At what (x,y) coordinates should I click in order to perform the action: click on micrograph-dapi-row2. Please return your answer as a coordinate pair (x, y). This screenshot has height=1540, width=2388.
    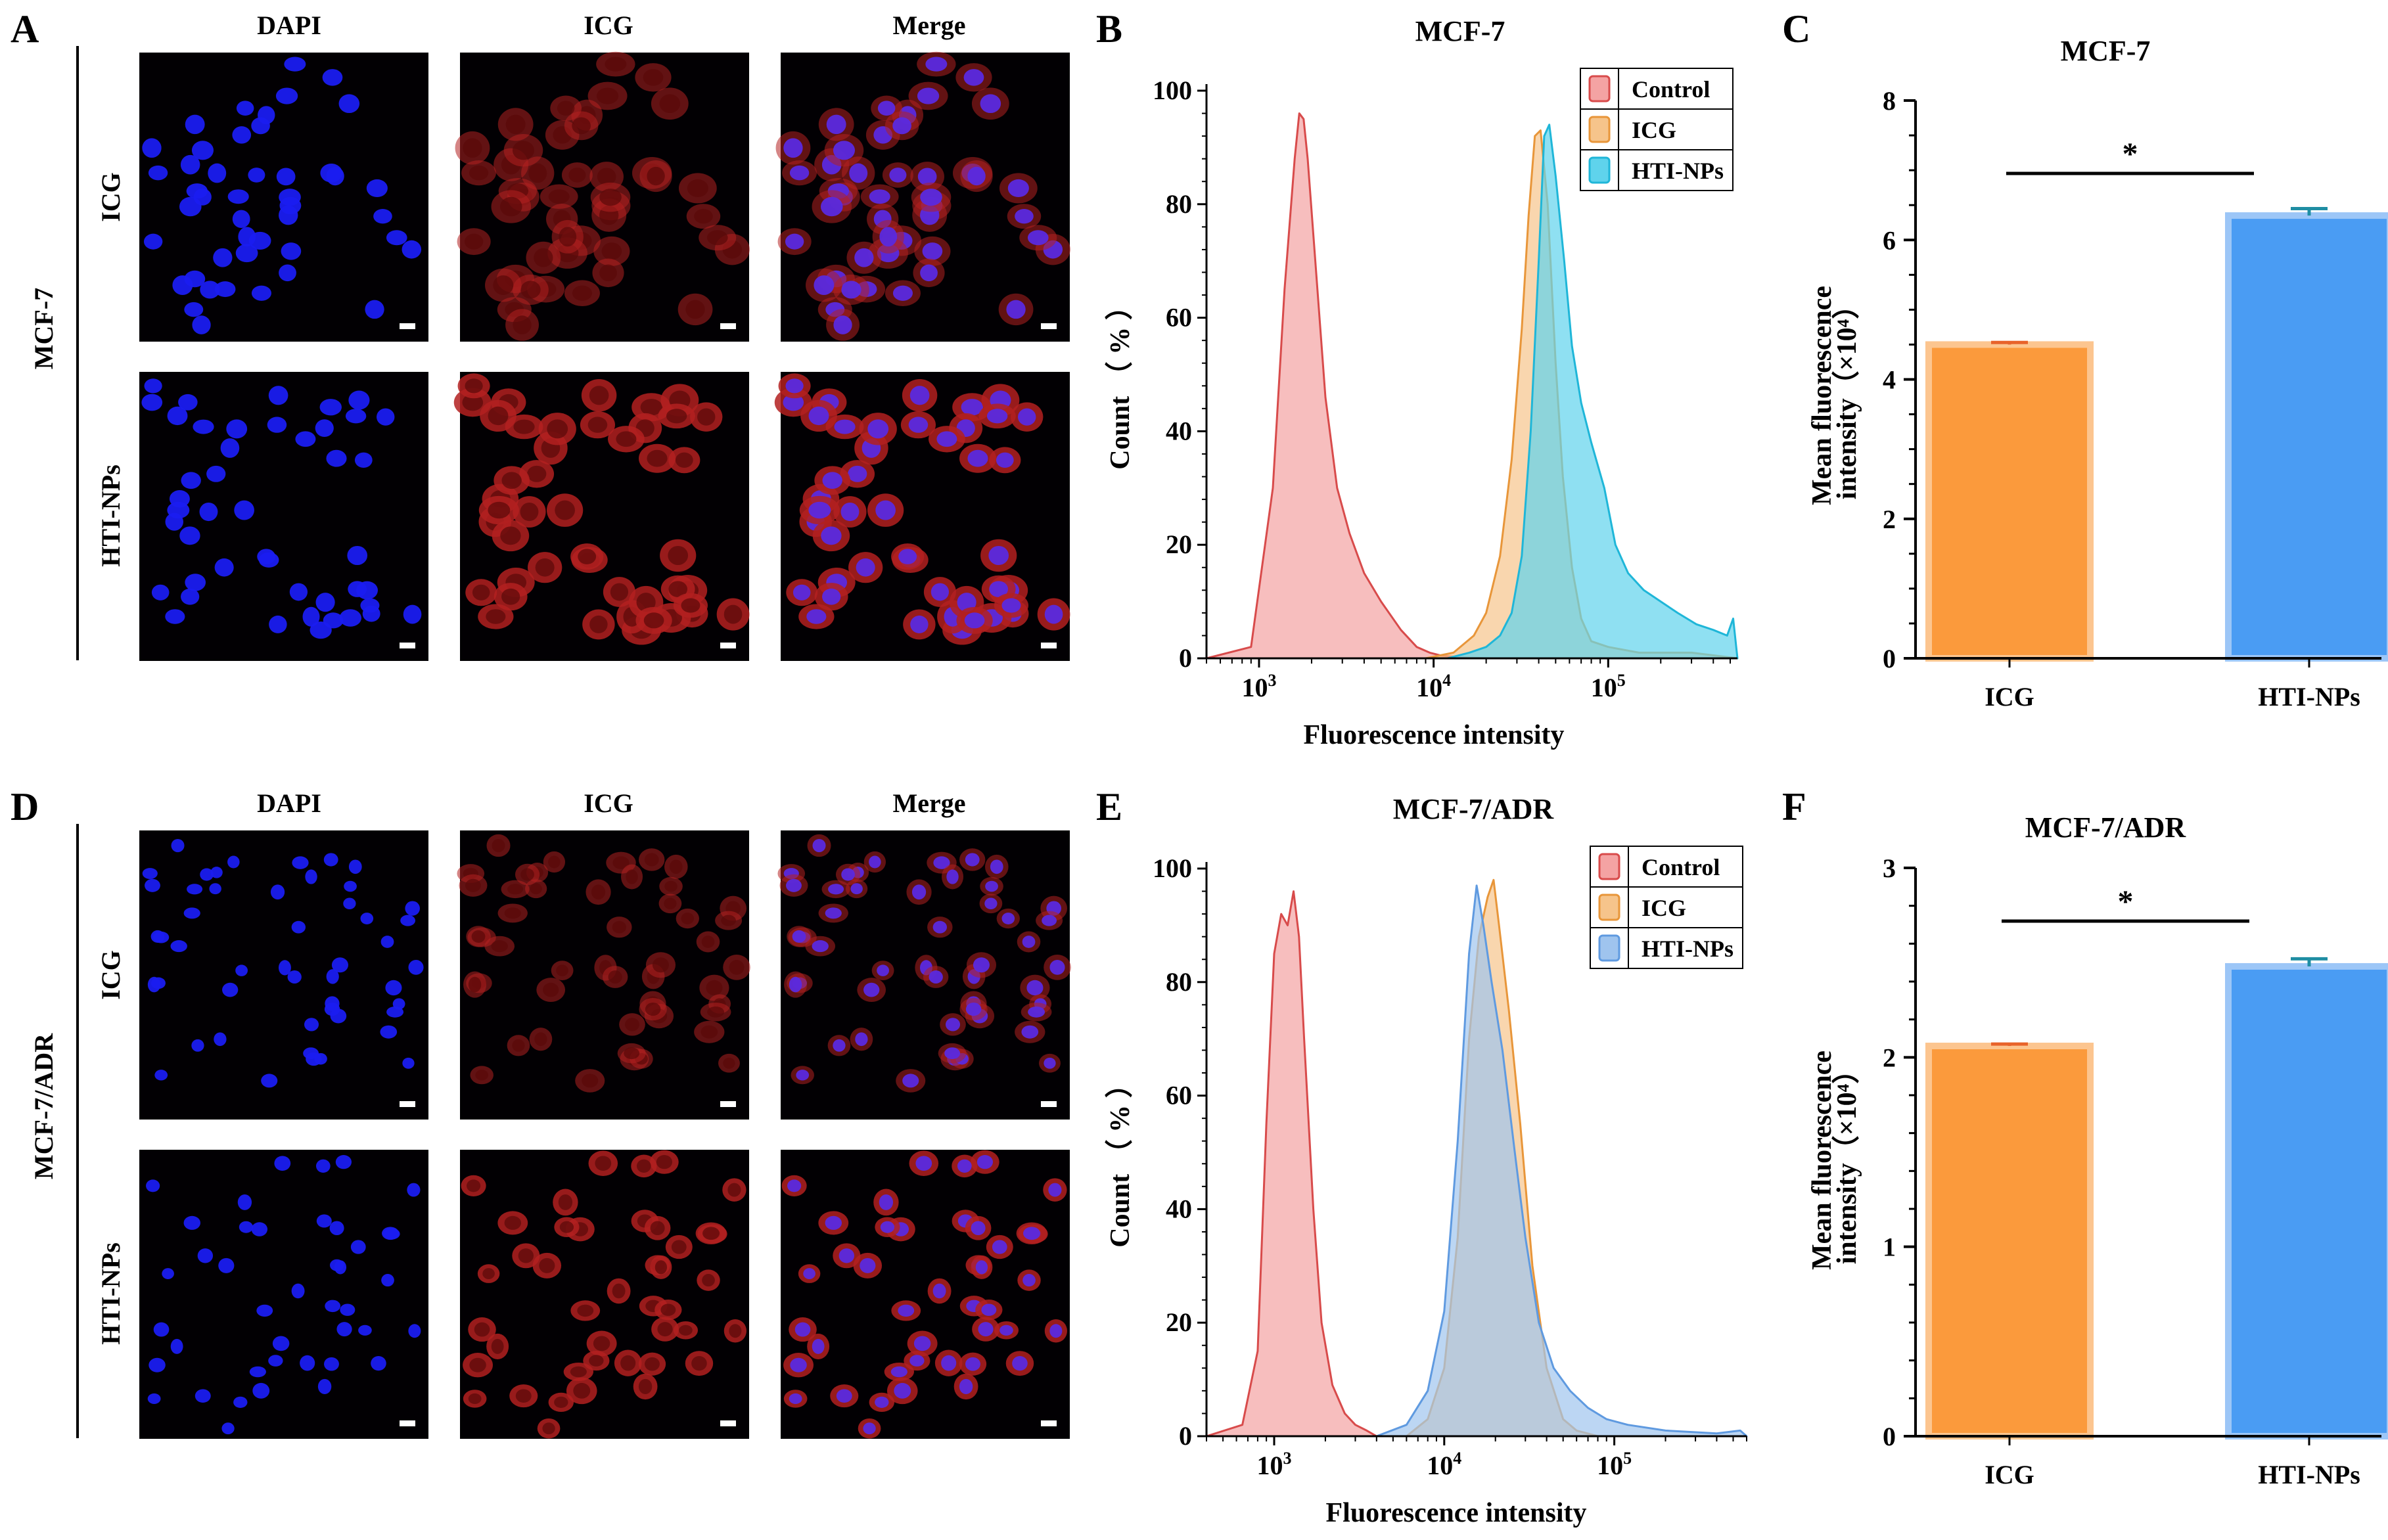
    Looking at the image, I should click on (283, 516).